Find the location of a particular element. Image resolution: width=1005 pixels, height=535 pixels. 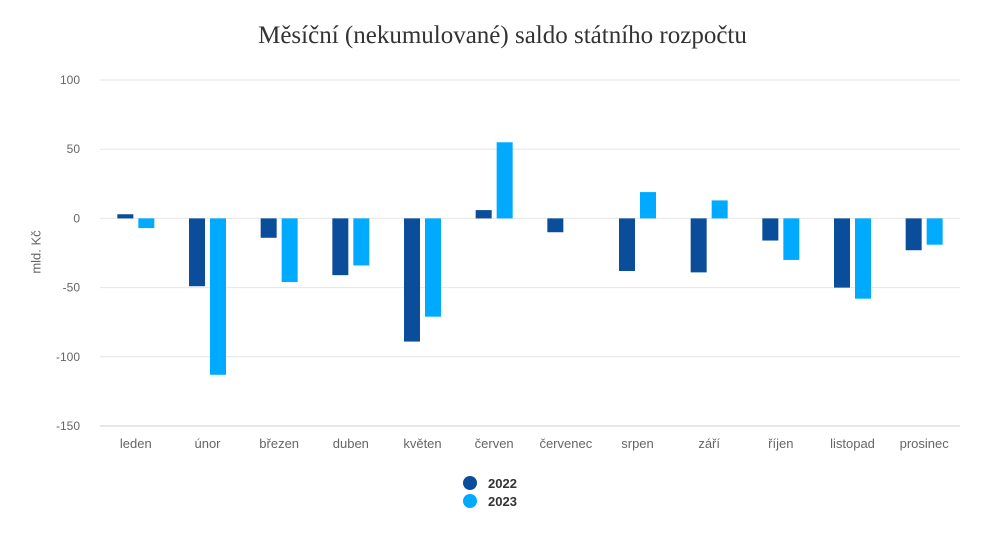

x-tick-label: prosinec is located at coordinates (925, 443).